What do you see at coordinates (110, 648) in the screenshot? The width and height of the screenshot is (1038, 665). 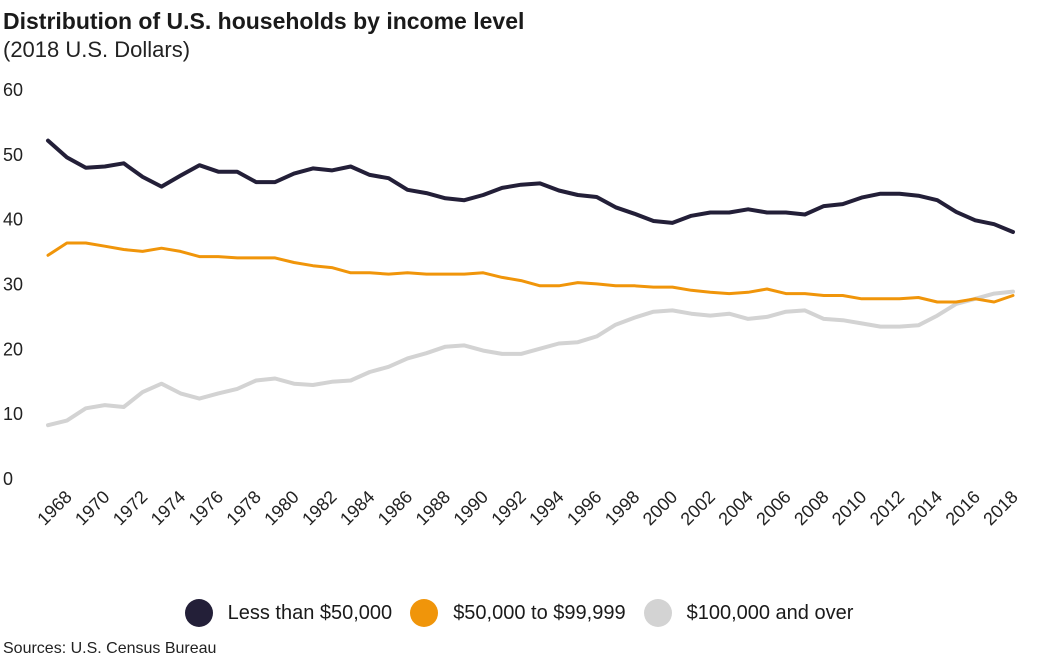 I see `source-note: Sources: U.S. Census Bureau` at bounding box center [110, 648].